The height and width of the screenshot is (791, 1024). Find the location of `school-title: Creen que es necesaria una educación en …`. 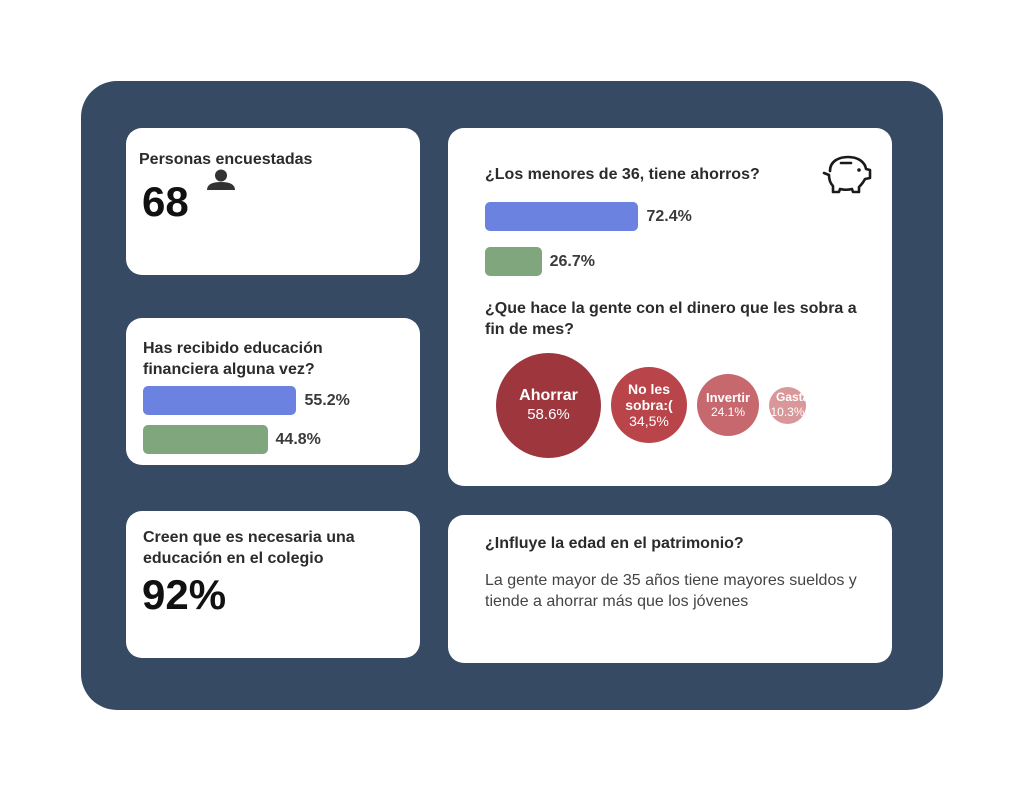

school-title: Creen que es necesaria una educación en … is located at coordinates (249, 548).